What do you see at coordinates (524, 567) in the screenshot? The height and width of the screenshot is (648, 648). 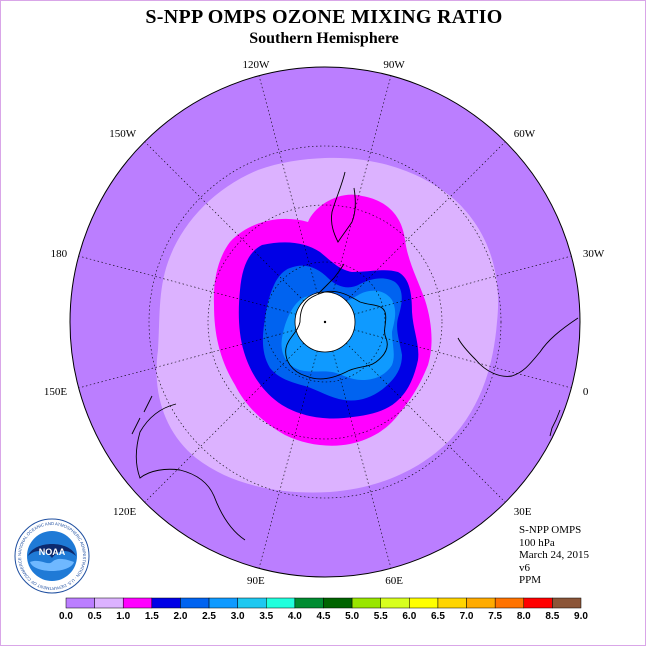 I see `info-version: v6` at bounding box center [524, 567].